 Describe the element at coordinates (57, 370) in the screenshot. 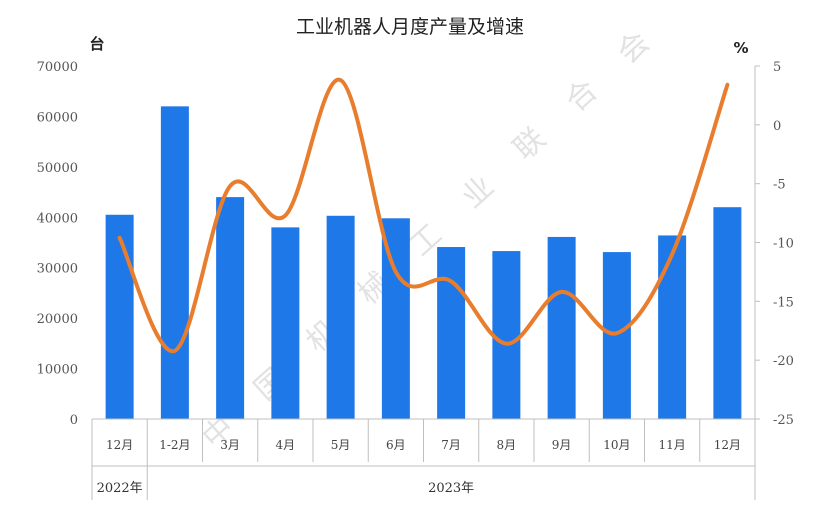

I see `left-tick-label: 10000` at that location.